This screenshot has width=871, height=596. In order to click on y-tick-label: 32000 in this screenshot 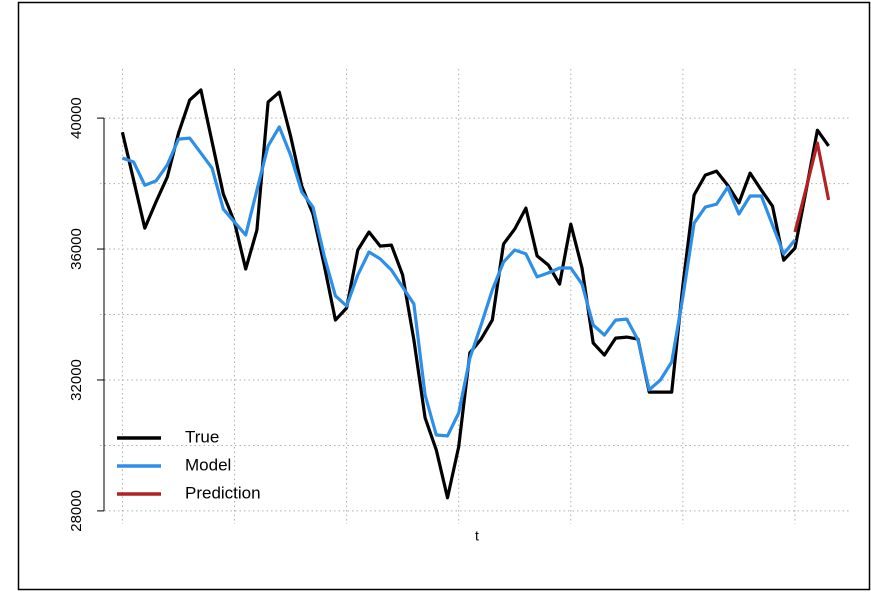, I will do `click(76, 380)`.